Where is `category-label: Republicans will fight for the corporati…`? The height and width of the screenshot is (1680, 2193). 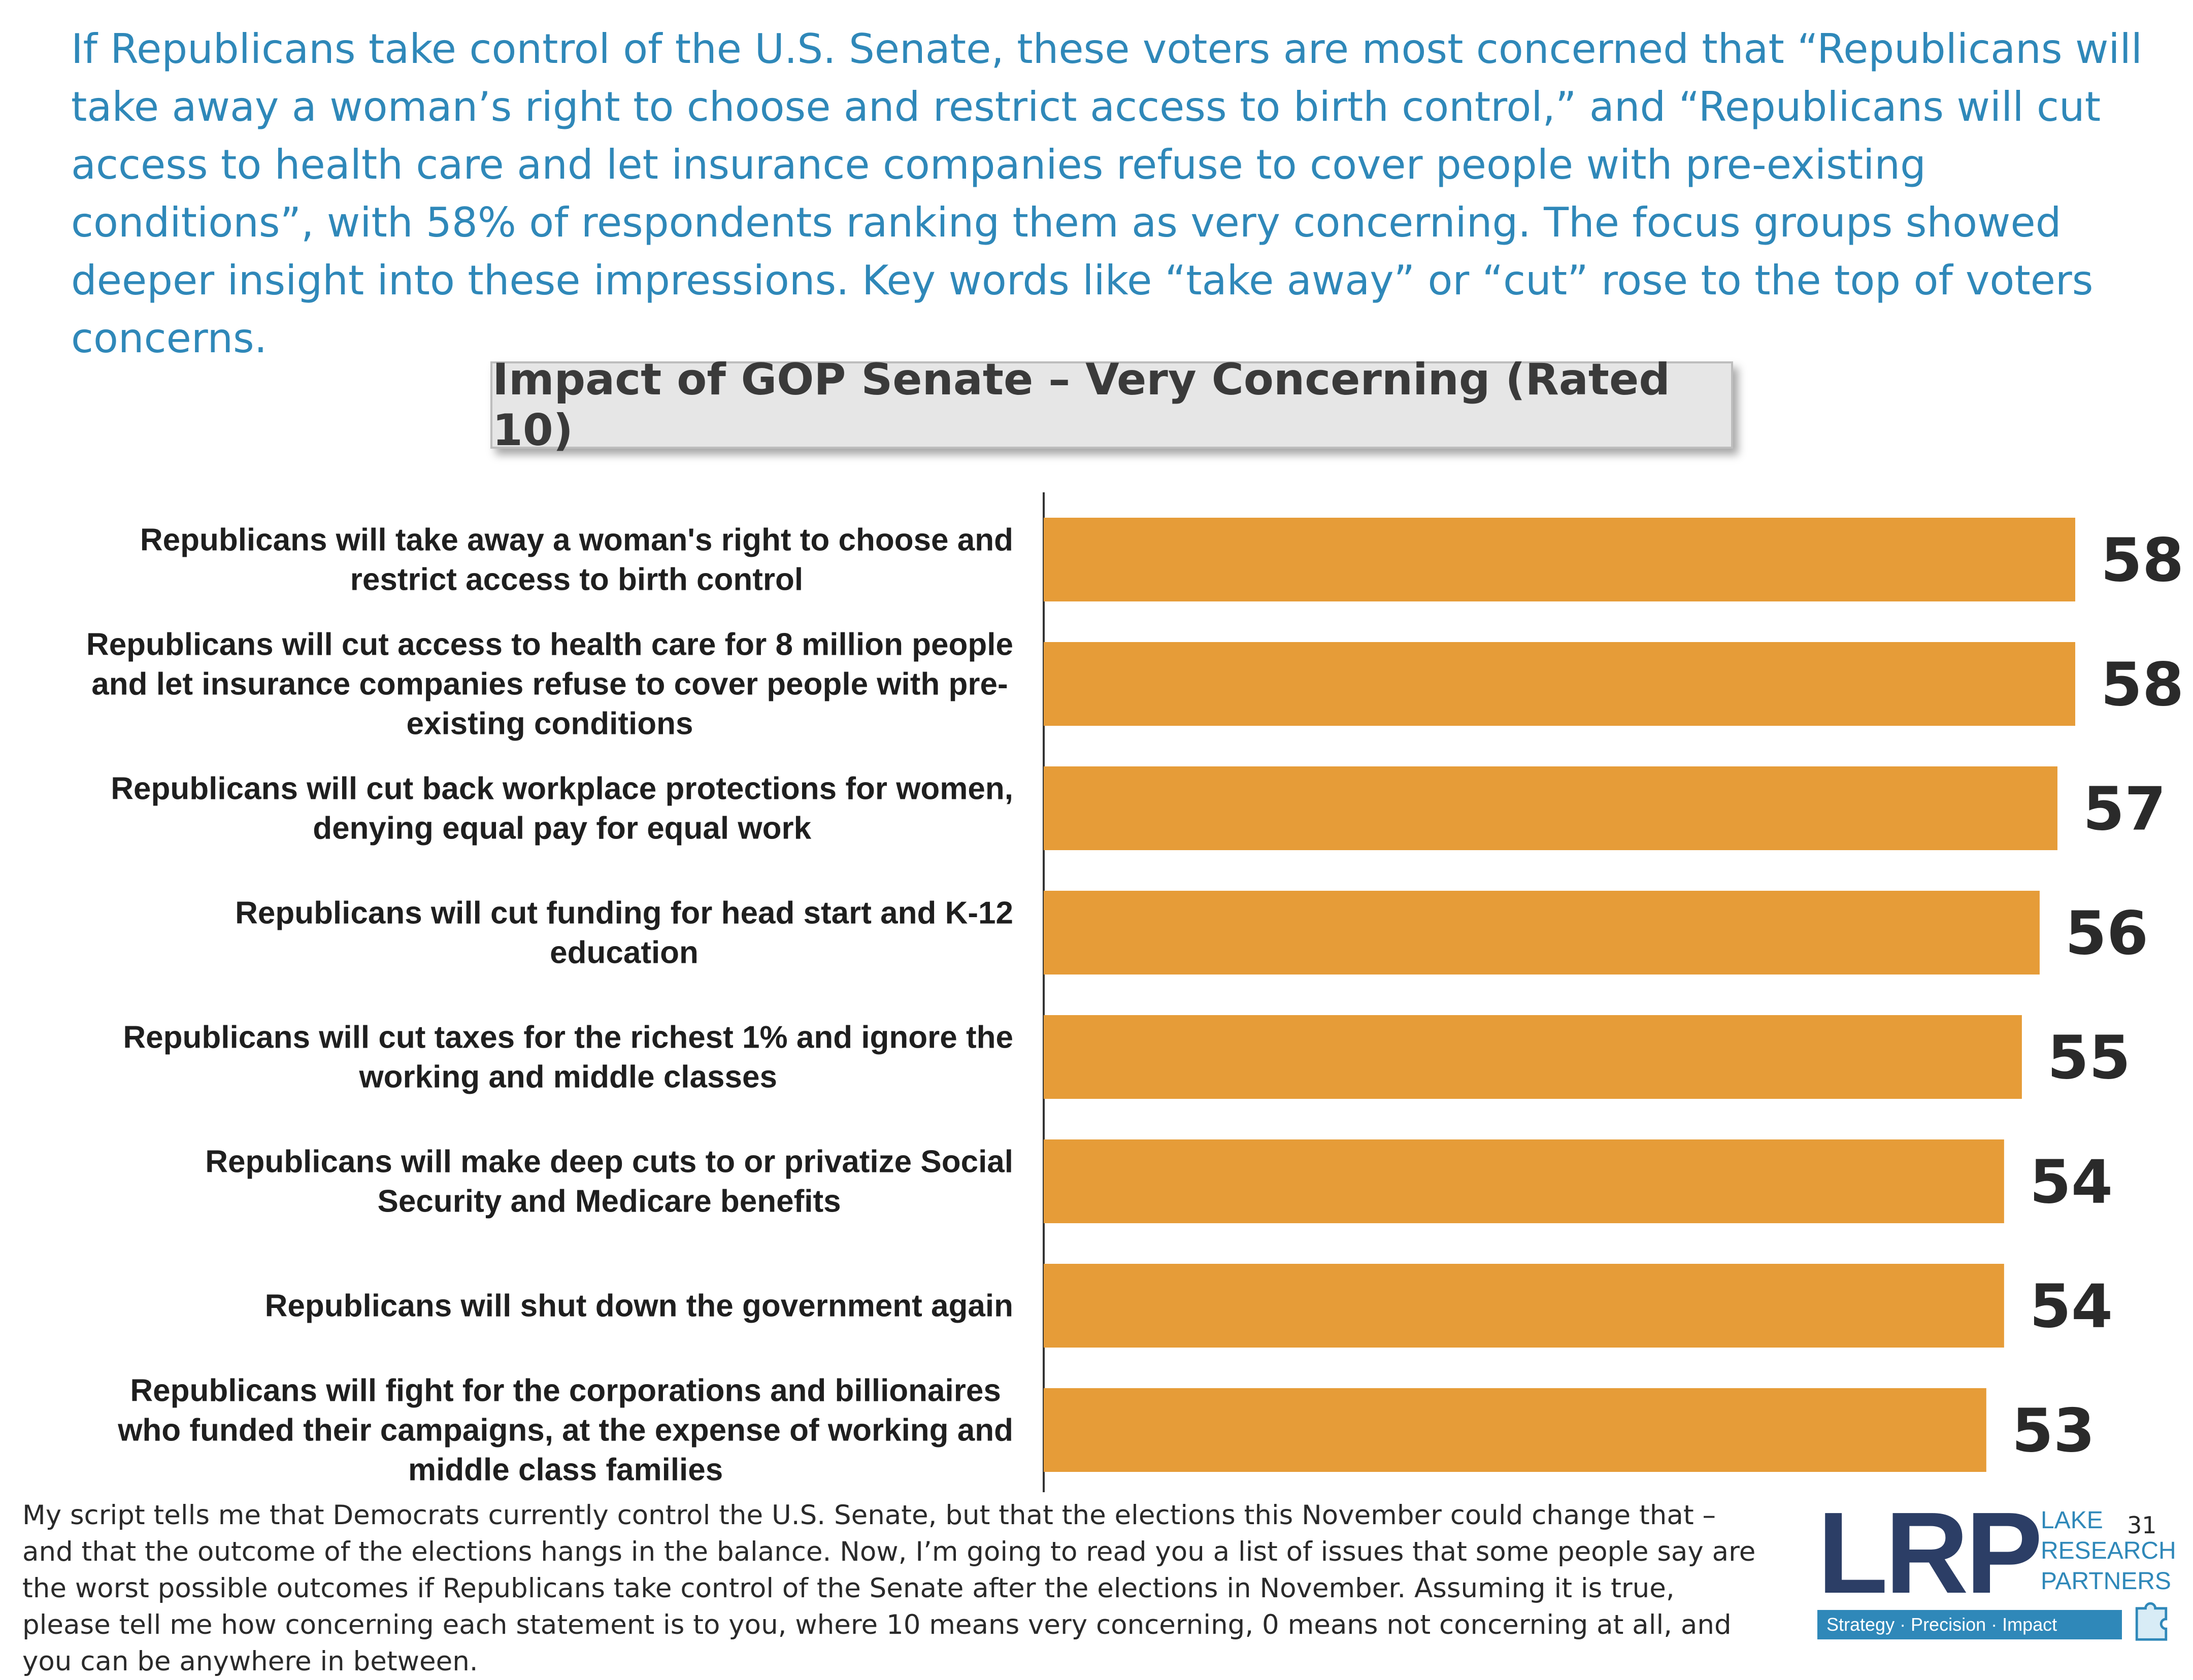 category-label: Republicans will fight for the corporati… is located at coordinates (565, 1430).